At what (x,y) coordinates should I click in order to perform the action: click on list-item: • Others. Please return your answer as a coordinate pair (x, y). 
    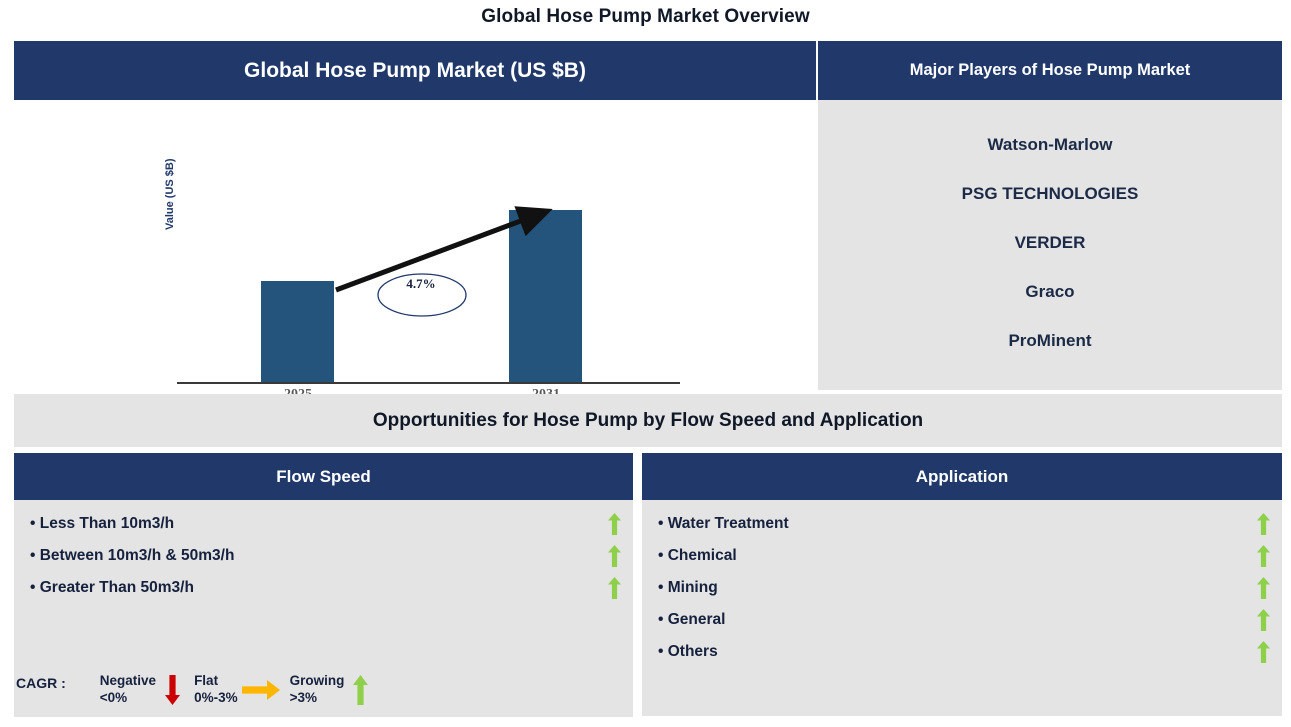
    Looking at the image, I should click on (962, 652).